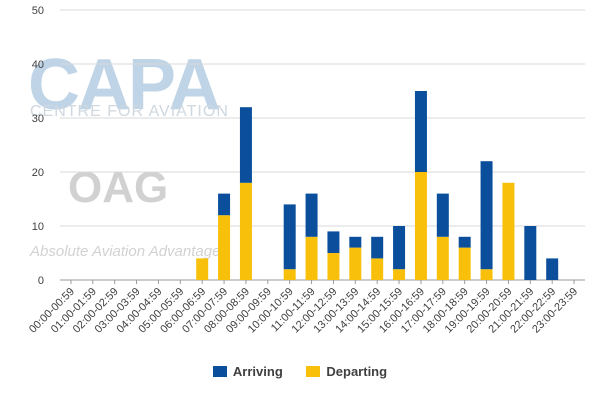 This screenshot has width=600, height=400. What do you see at coordinates (219, 371) in the screenshot?
I see `legend-swatch-arriving` at bounding box center [219, 371].